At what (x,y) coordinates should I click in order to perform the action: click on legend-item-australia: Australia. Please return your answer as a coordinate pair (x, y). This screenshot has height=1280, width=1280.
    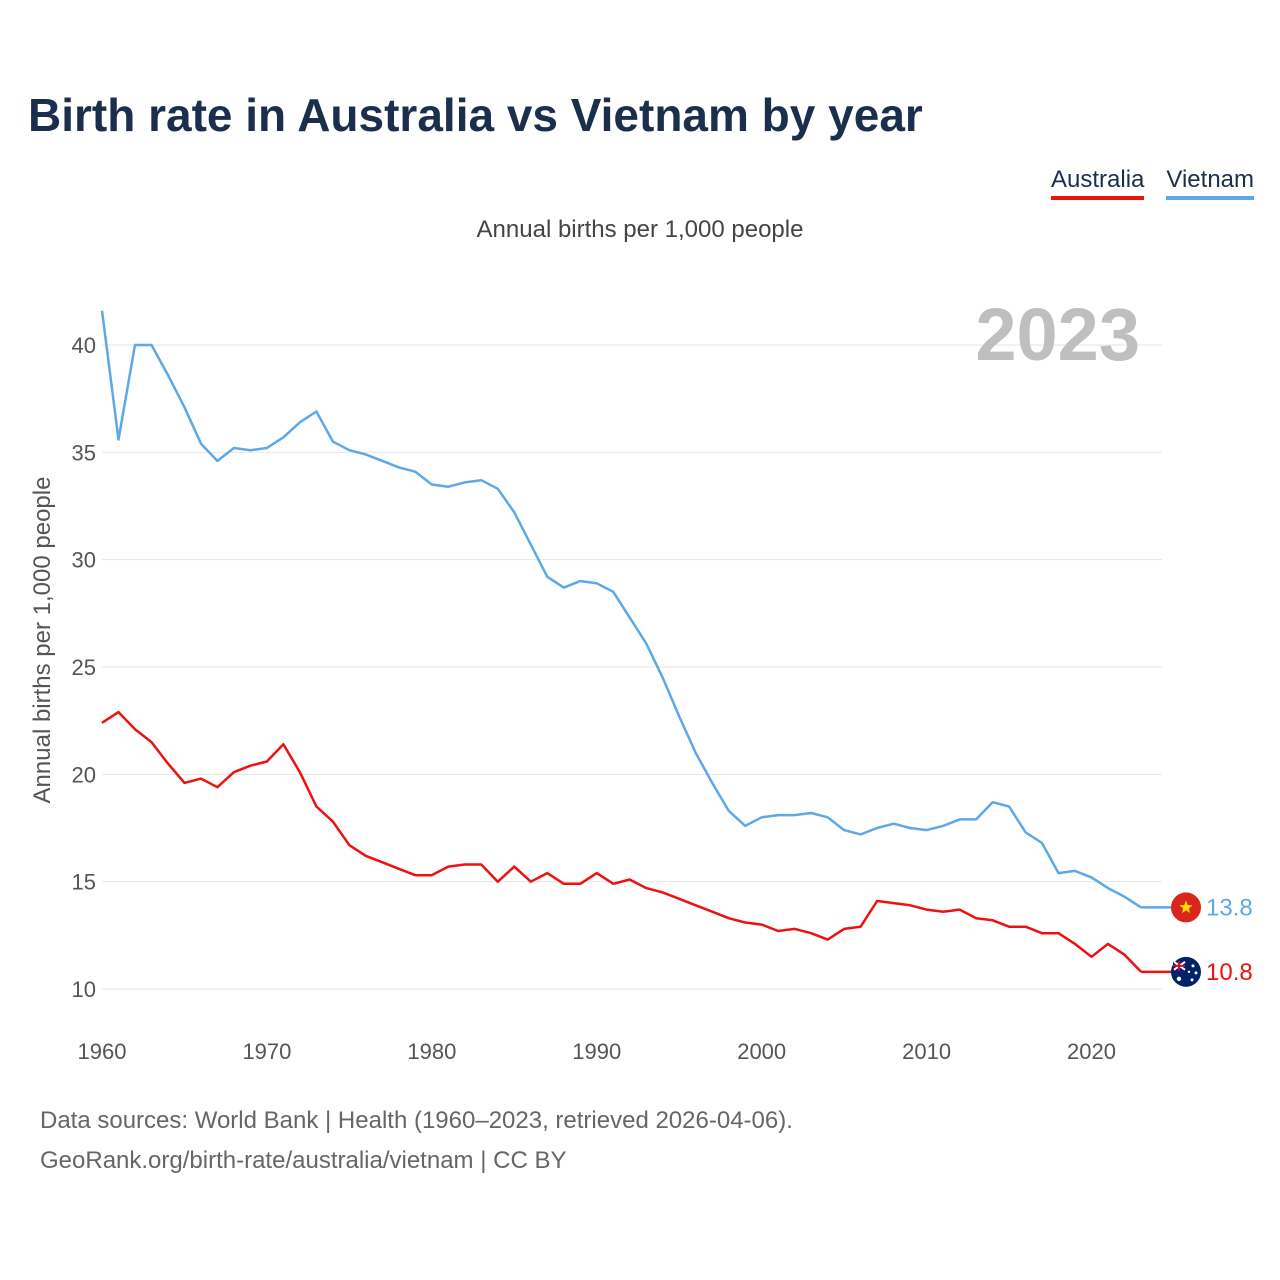
    Looking at the image, I should click on (1098, 183).